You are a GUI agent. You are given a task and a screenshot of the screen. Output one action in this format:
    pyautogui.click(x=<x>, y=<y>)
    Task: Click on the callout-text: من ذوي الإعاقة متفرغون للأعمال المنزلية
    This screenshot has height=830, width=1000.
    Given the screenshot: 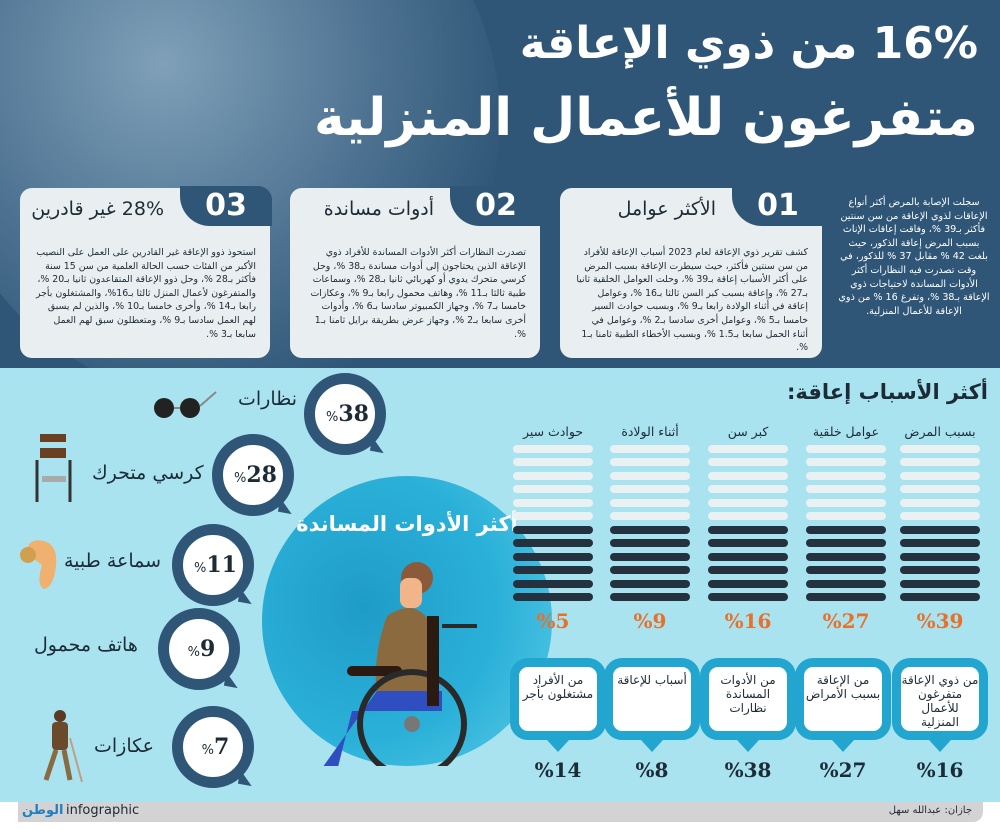 What is the action you would take?
    pyautogui.click(x=940, y=699)
    